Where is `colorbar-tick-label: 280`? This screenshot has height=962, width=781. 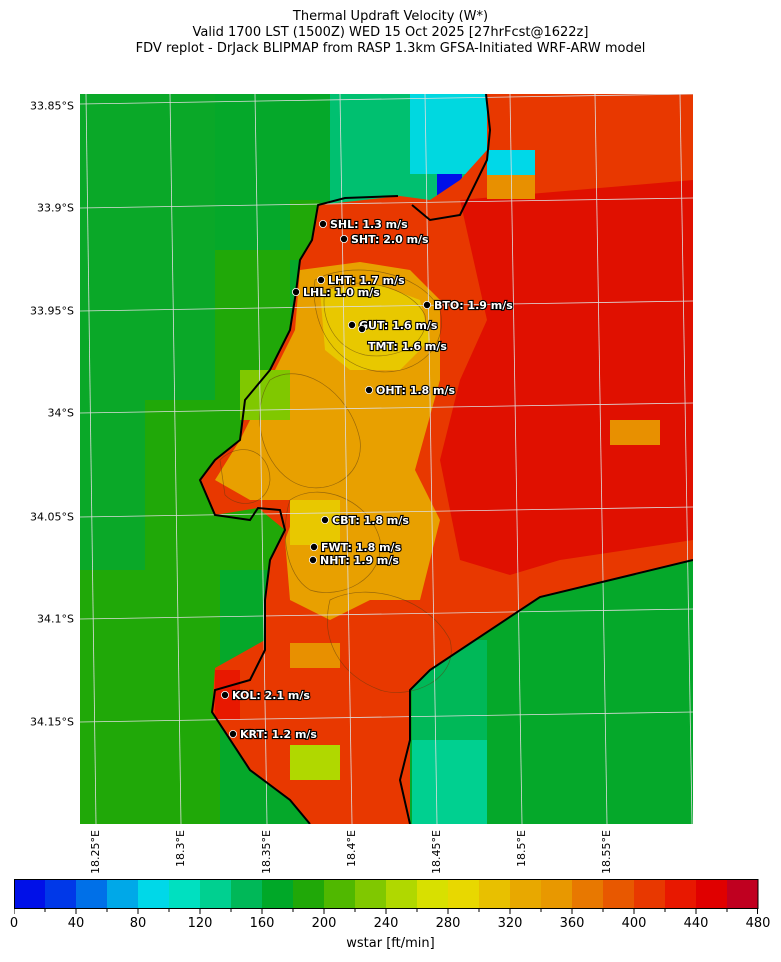
colorbar-tick-label: 280 is located at coordinates (448, 923).